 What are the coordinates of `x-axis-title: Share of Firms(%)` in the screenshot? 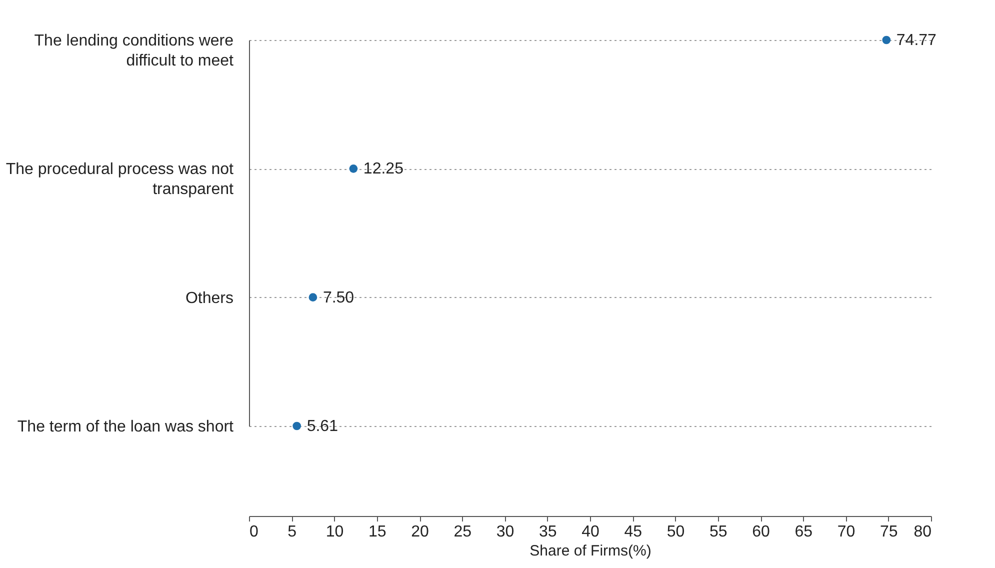 It's located at (591, 551).